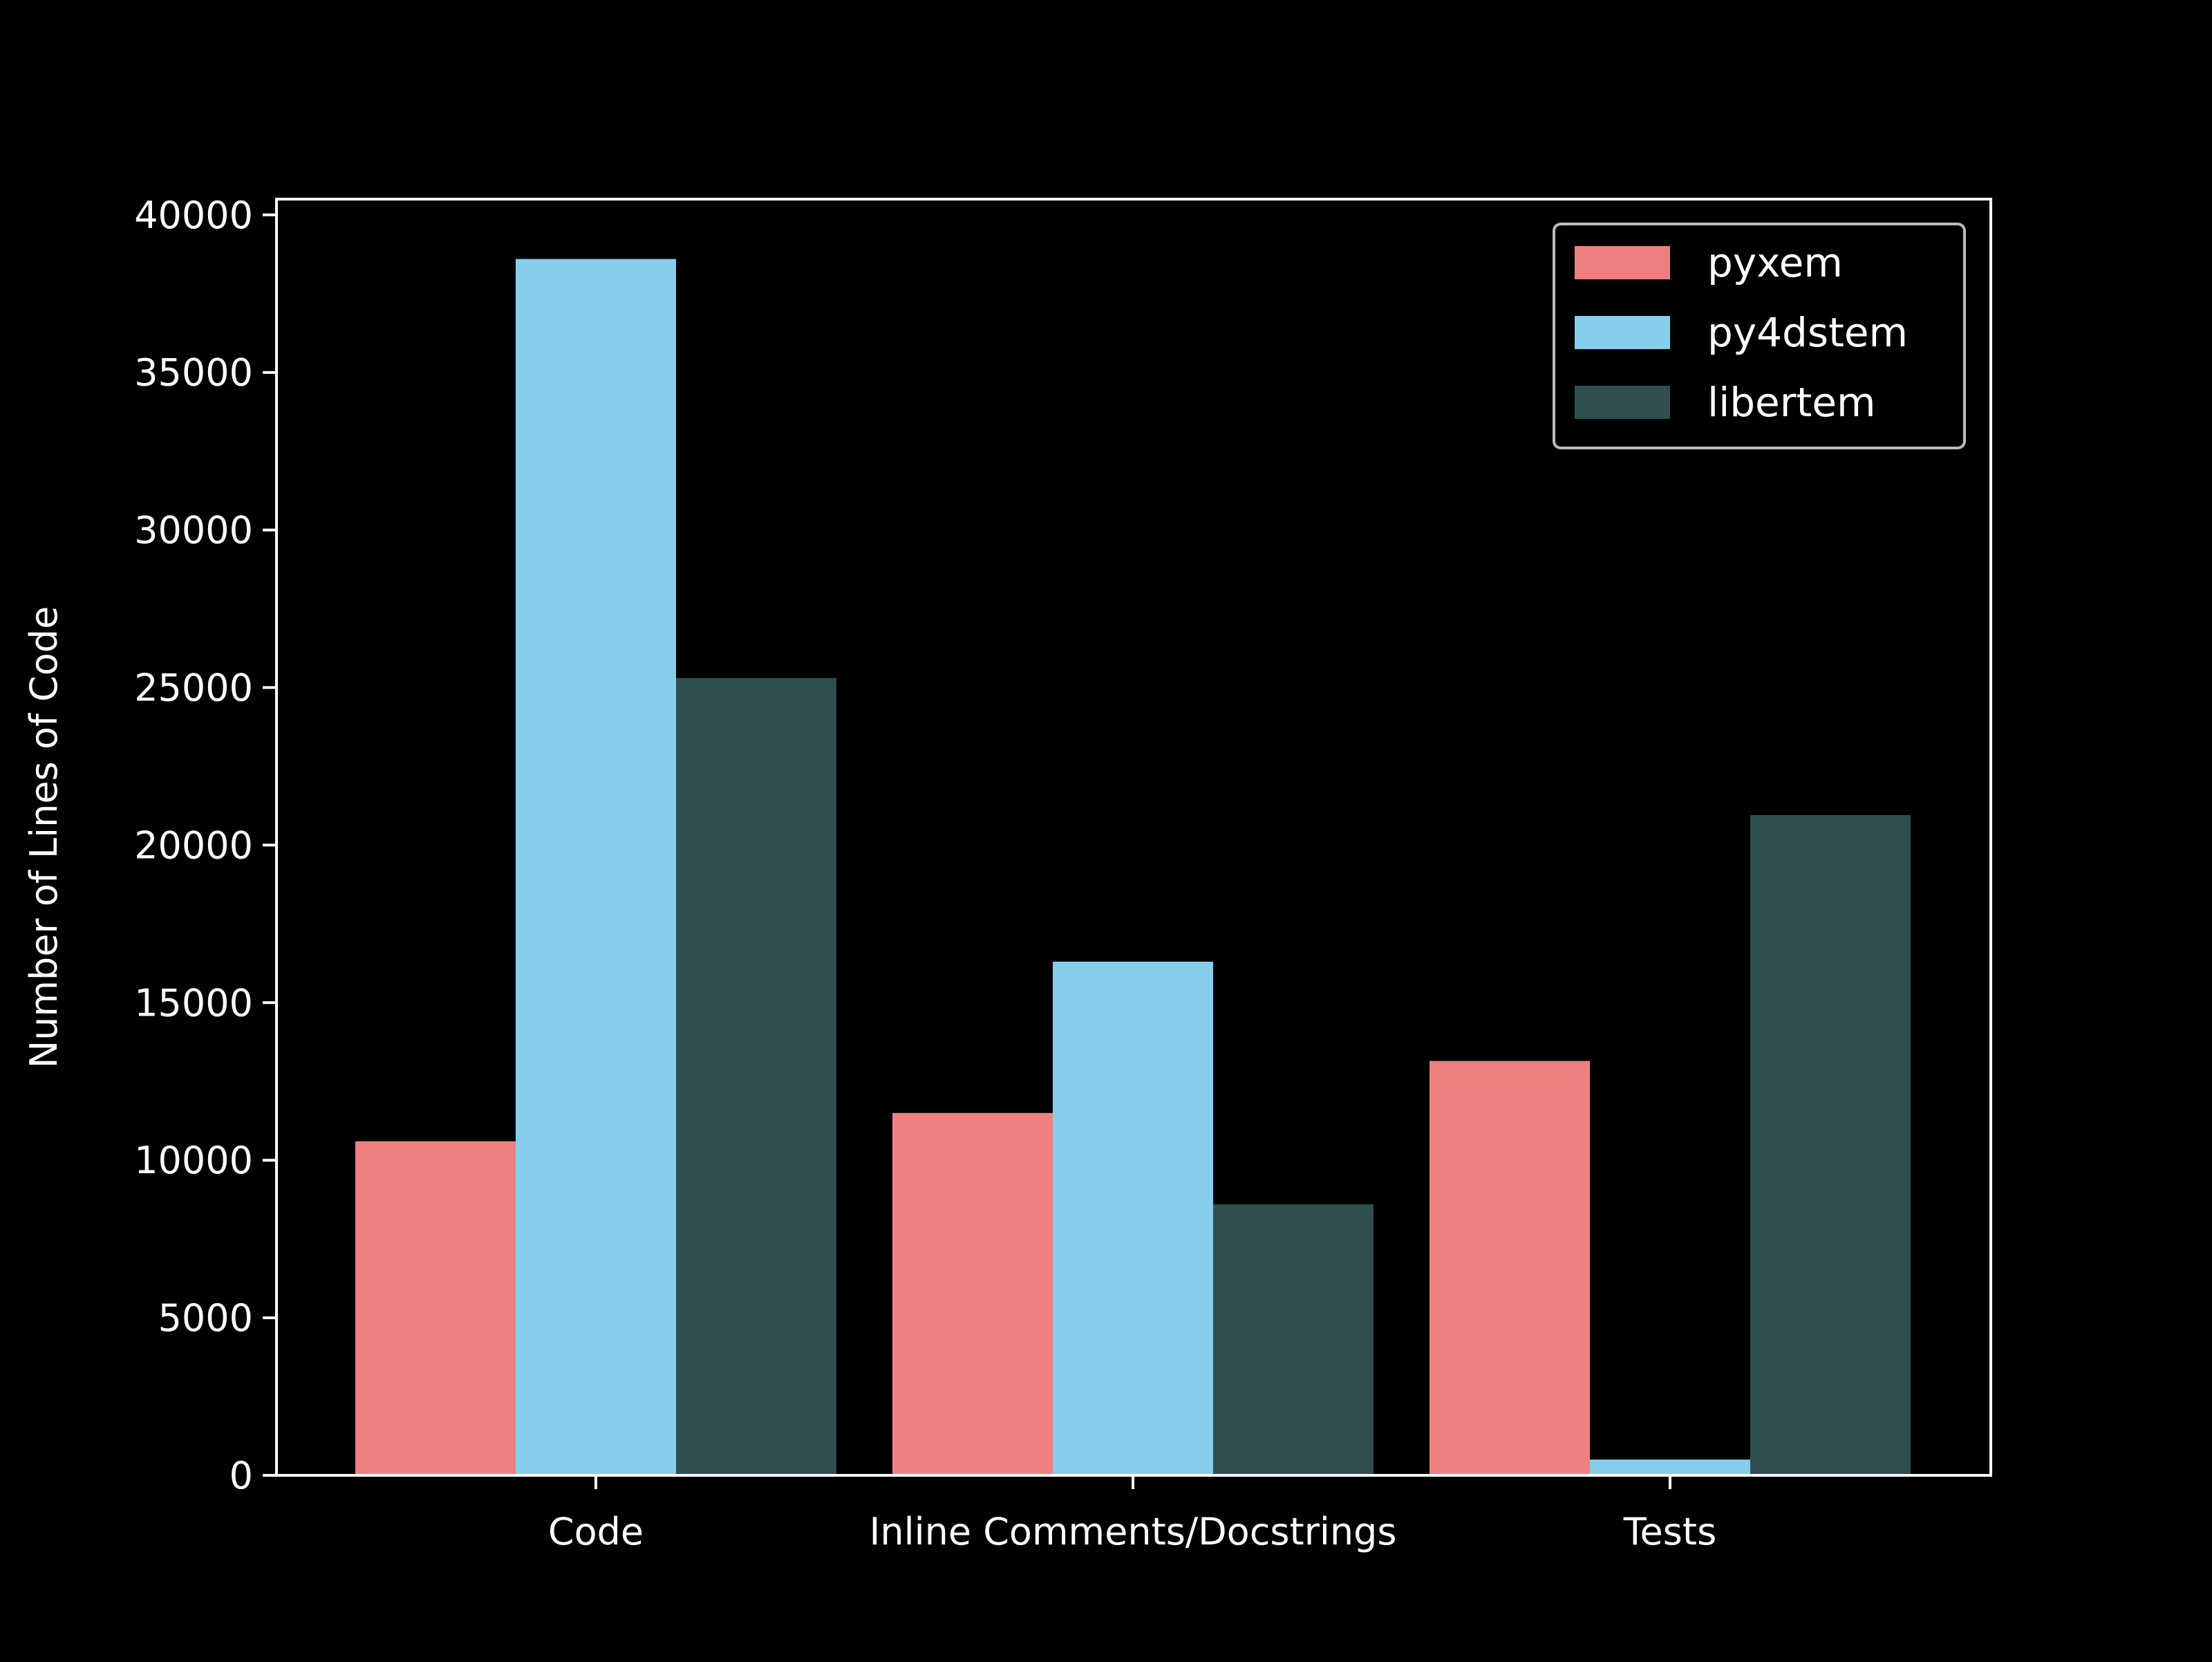 Image resolution: width=2212 pixels, height=1662 pixels. I want to click on legend-label-libertem: libertem, so click(1792, 403).